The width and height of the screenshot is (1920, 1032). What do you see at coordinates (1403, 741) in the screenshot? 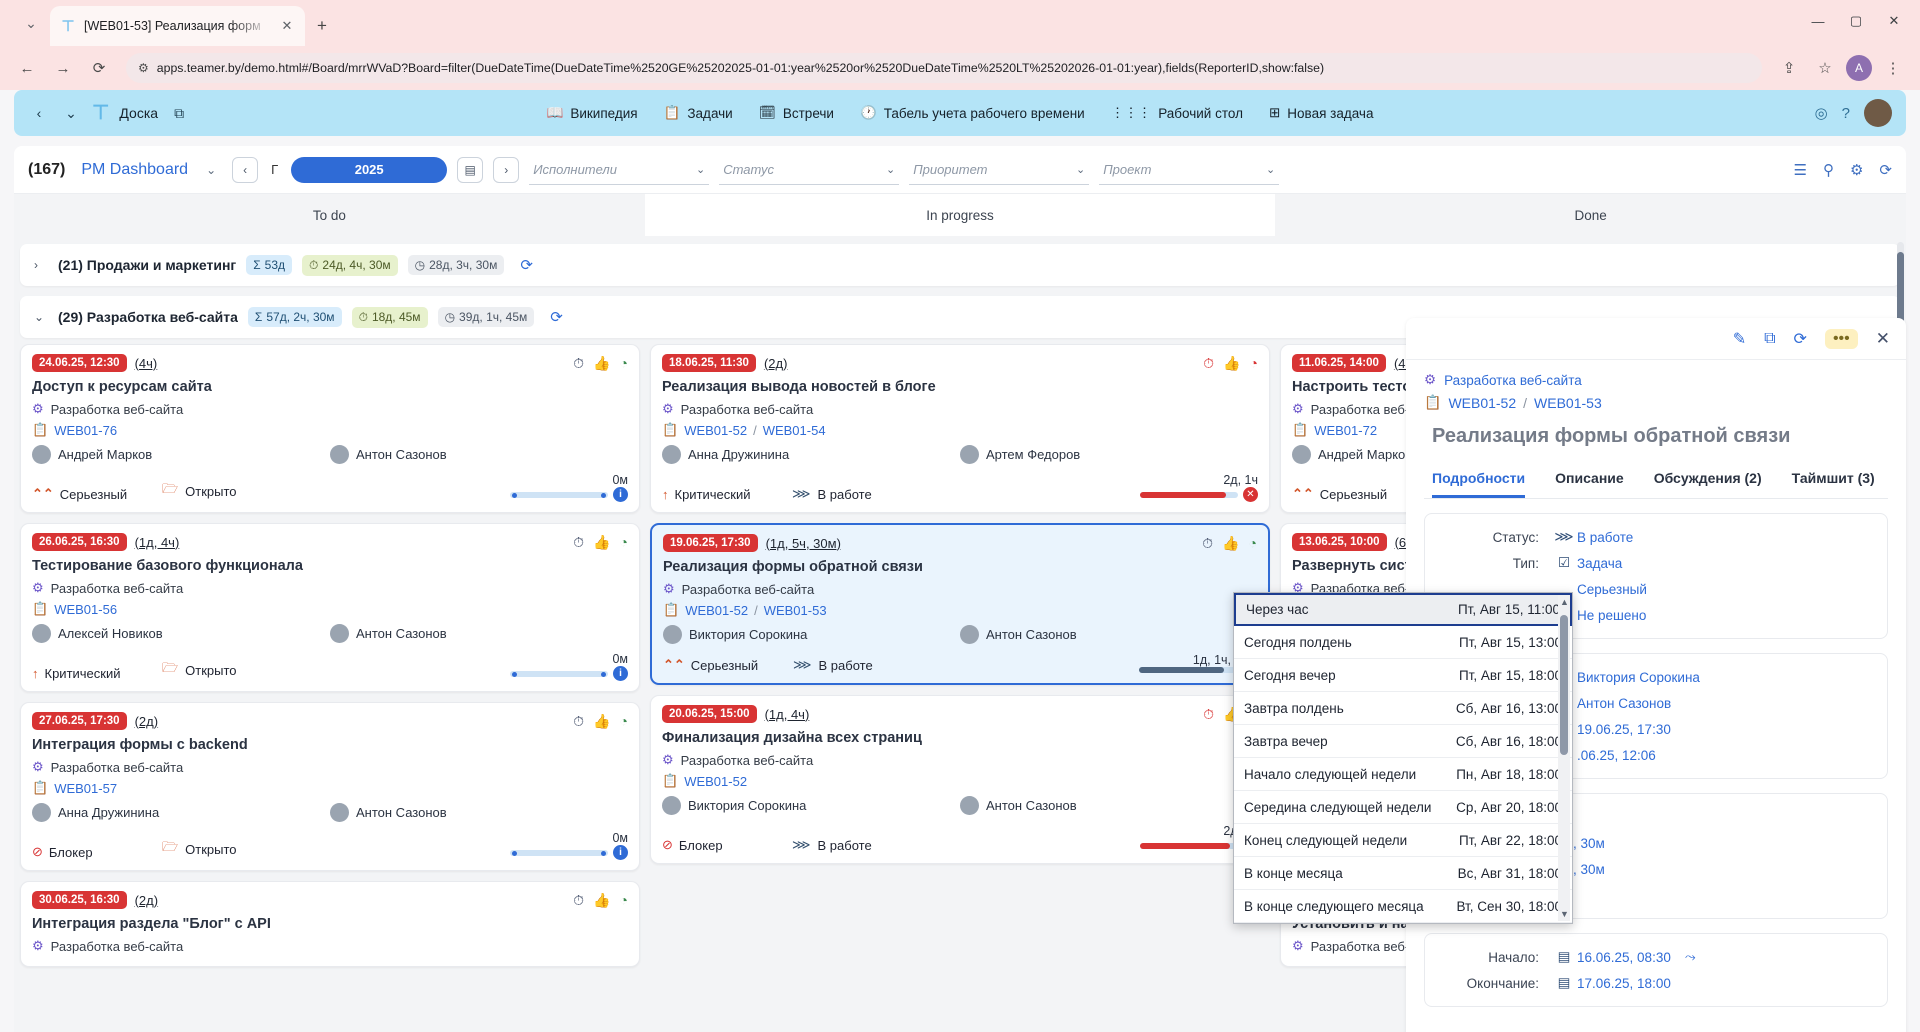
I see `due-date-option: Завтра вечер Сб, Авг 16, 18:00` at bounding box center [1403, 741].